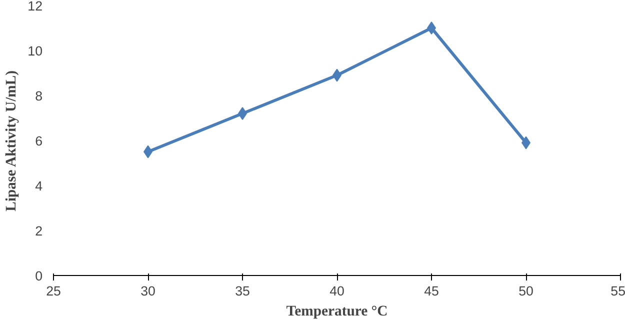  I want to click on x-axis-title: Temperature °C, so click(337, 312).